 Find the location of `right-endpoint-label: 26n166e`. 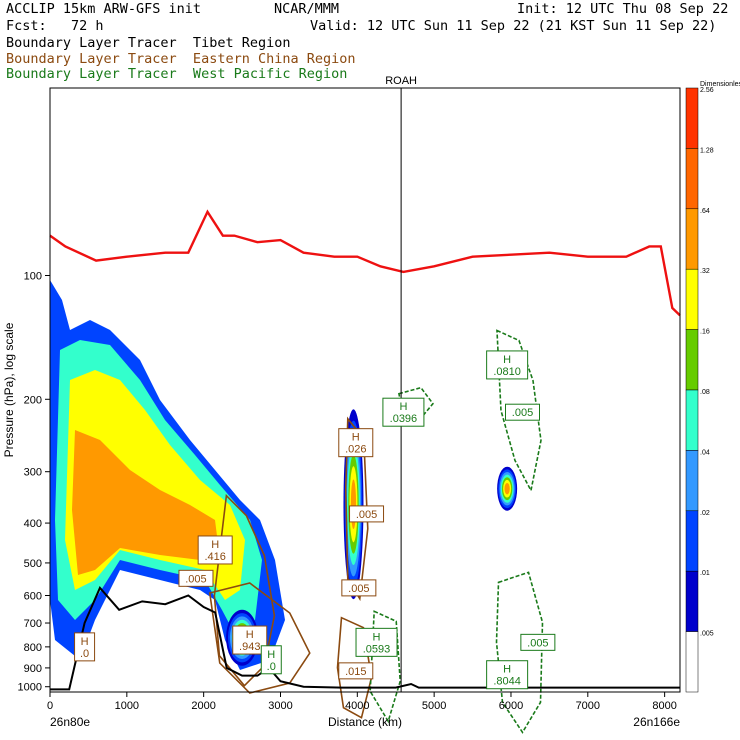

right-endpoint-label: 26n166e is located at coordinates (656, 722).